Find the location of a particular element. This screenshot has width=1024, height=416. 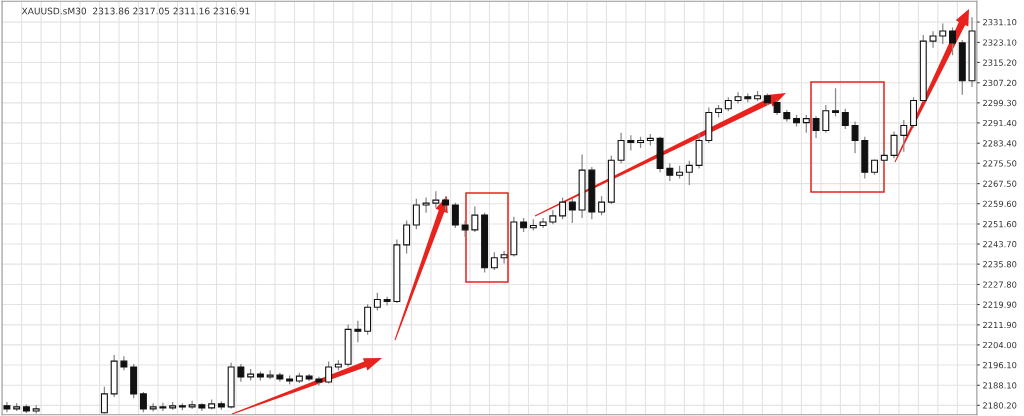

y-tick-label: 2235.80 is located at coordinates (1000, 264).